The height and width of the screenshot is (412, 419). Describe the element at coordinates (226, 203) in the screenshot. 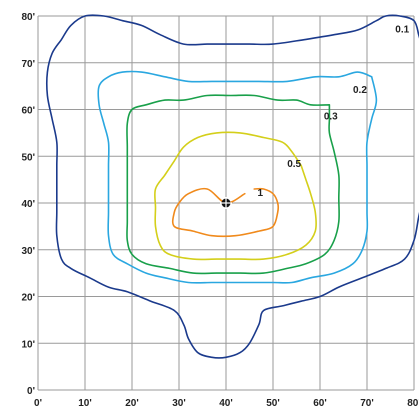

I see `source-point-marker` at that location.